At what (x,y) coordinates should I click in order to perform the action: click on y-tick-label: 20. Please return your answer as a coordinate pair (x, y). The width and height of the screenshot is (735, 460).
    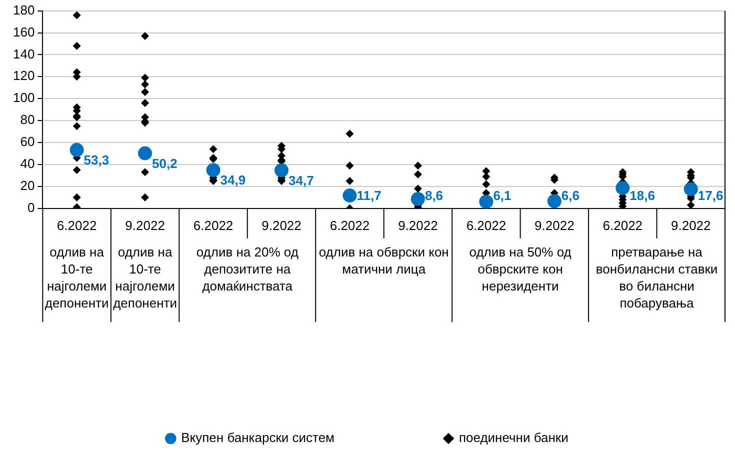
    Looking at the image, I should click on (27, 186).